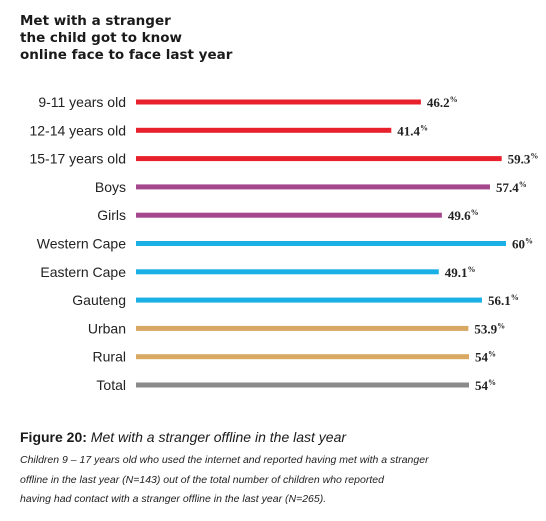  I want to click on value-label: 56.1%, so click(503, 300).